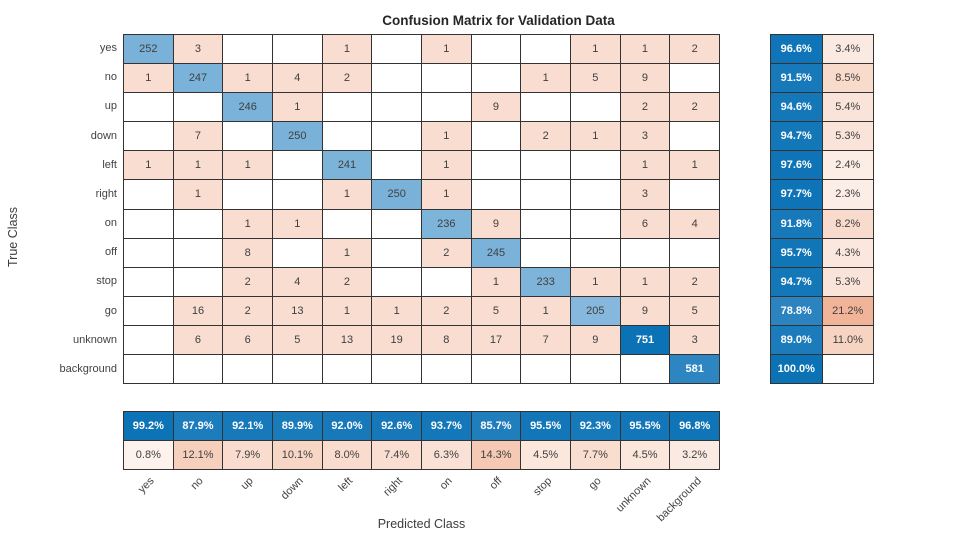 This screenshot has height=540, width=960. What do you see at coordinates (797, 50) in the screenshot?
I see `row-summary-correct-cell: 96.6%` at bounding box center [797, 50].